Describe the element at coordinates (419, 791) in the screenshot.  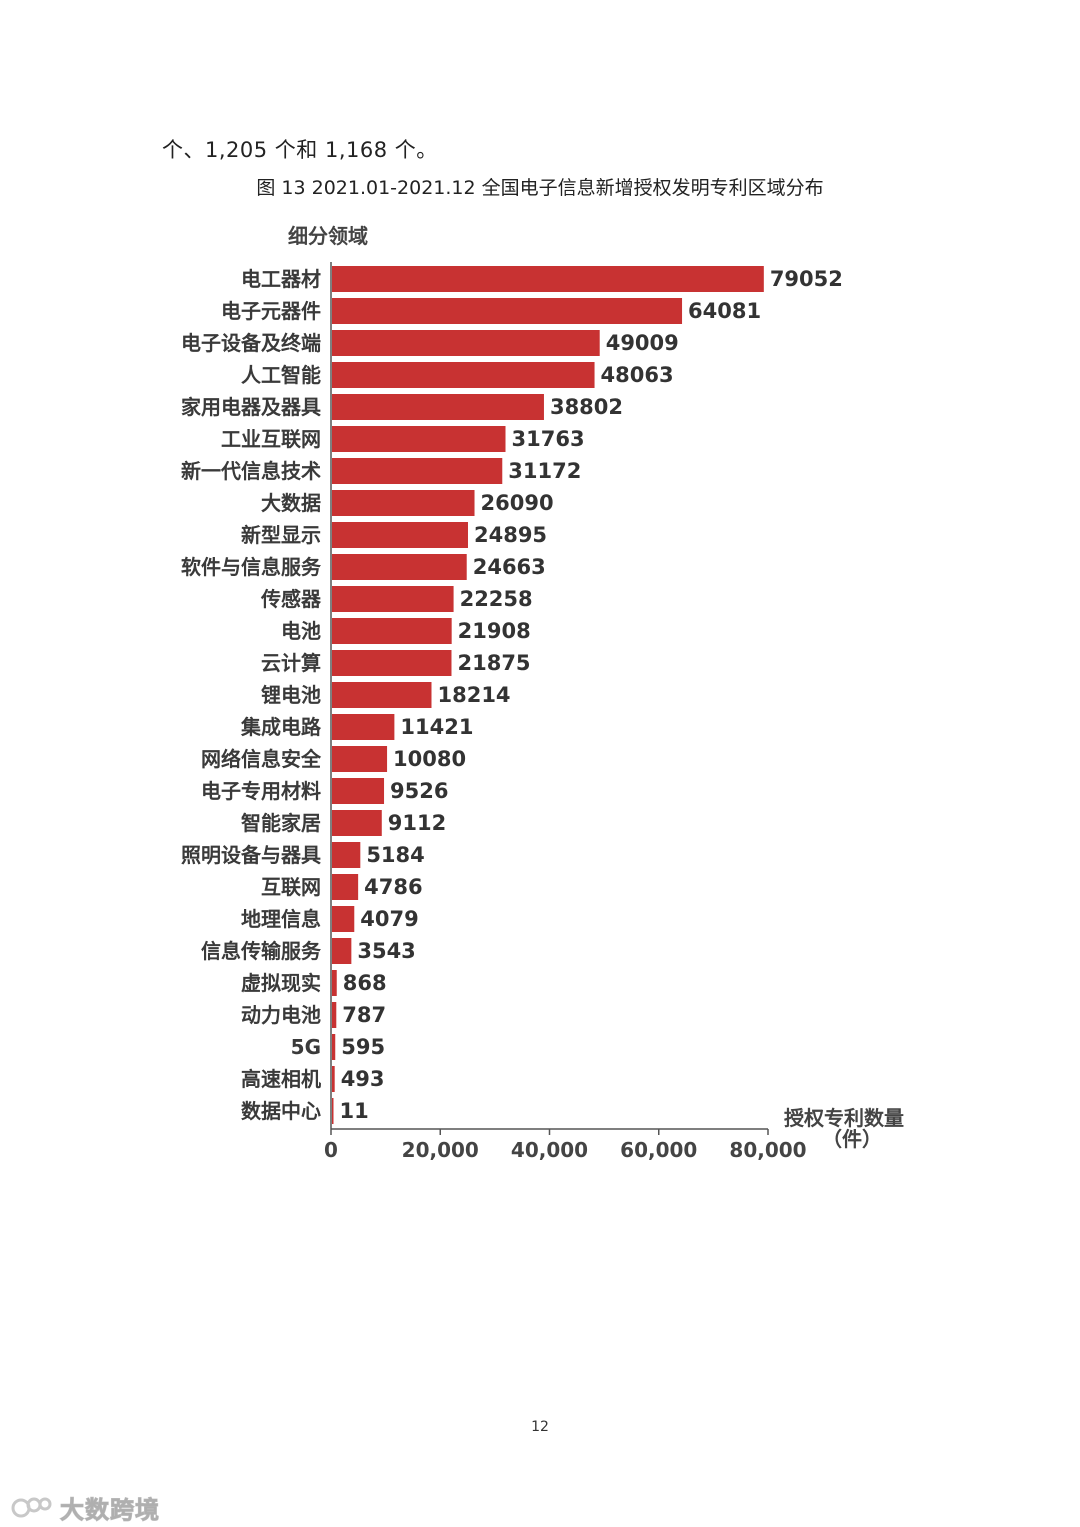
I see `value-label: 9526` at that location.